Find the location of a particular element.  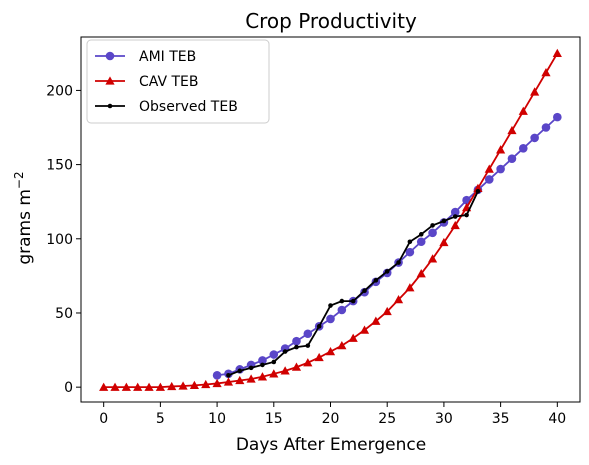

legend-entry-ami-teb: AMI TEB is located at coordinates (145, 57).